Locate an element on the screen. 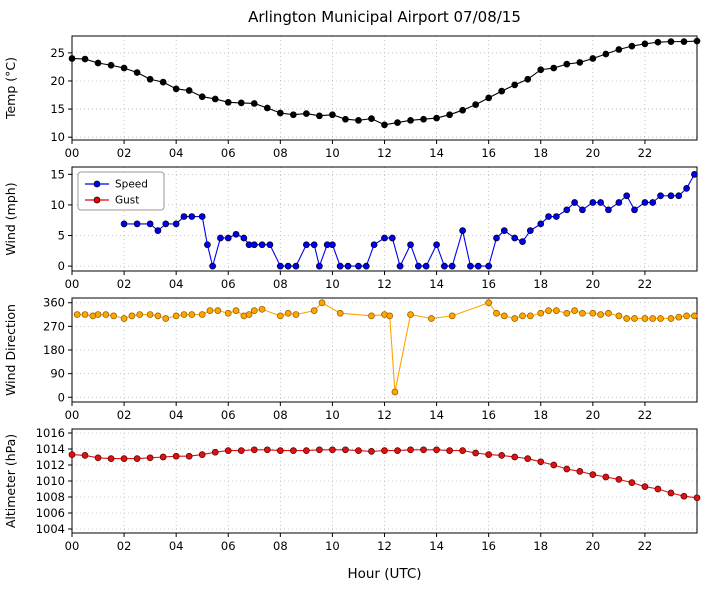 The width and height of the screenshot is (705, 594). svg-text: 1004 is located at coordinates (50, 529).